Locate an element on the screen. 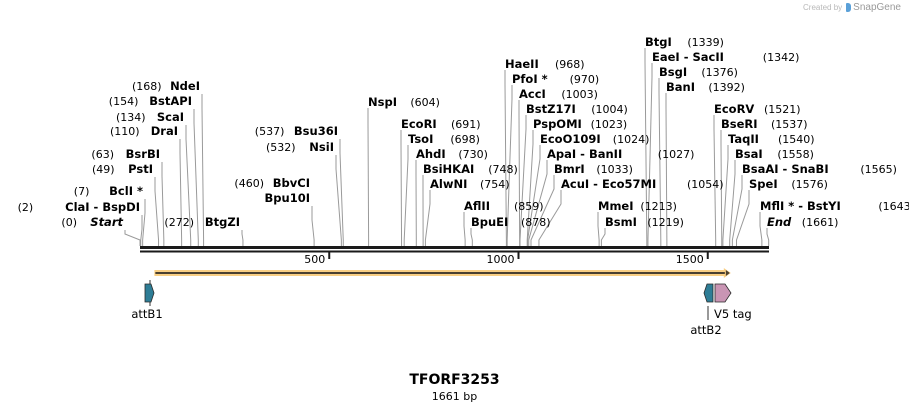  site-label: NdeI (168) is located at coordinates (166, 86).